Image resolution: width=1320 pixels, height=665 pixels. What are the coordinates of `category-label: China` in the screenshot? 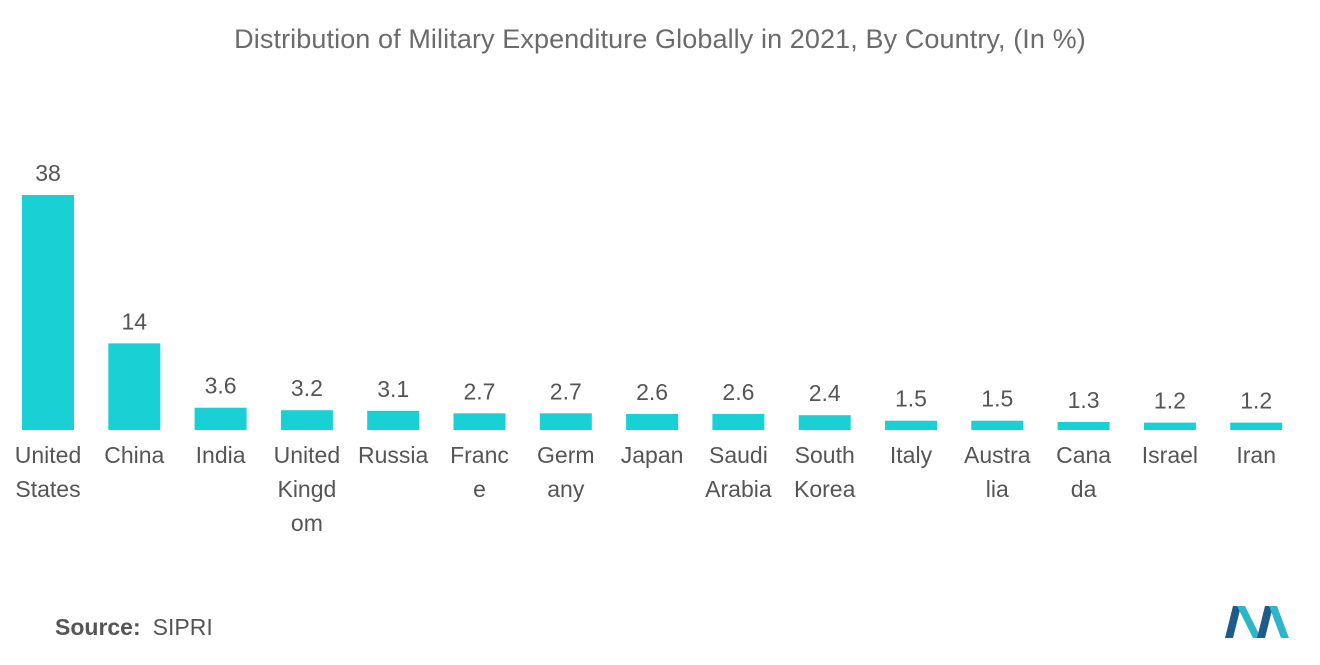 It's located at (134, 455).